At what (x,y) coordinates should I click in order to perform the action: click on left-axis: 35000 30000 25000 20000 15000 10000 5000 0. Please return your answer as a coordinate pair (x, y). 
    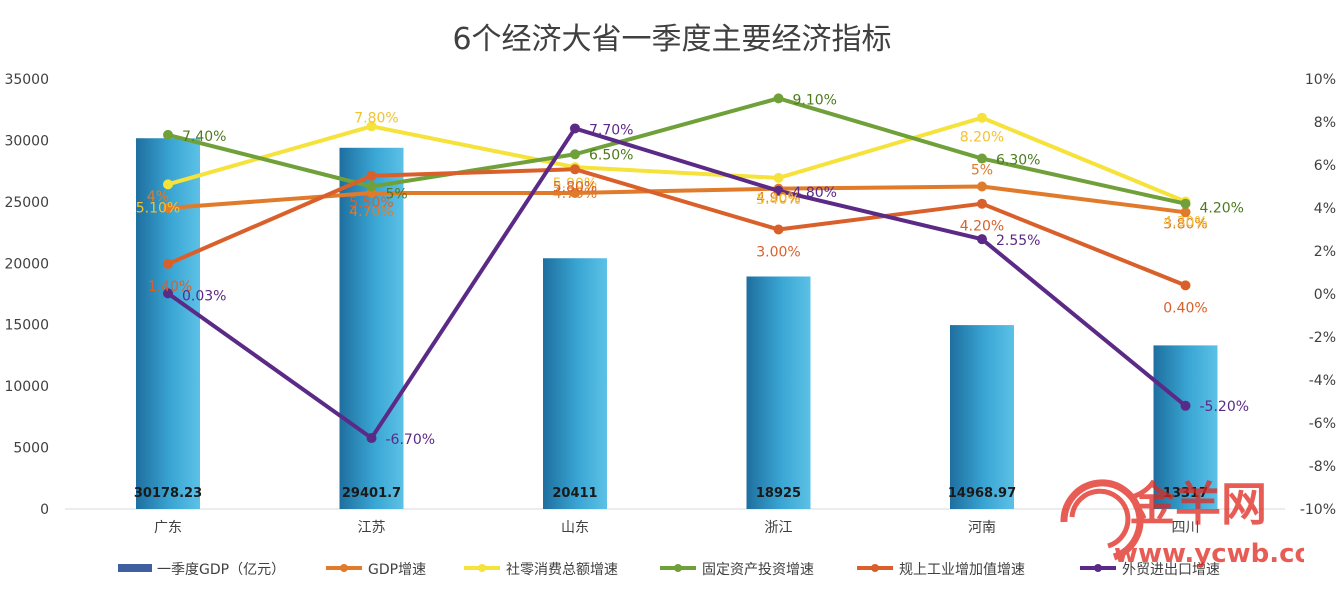
    Looking at the image, I should click on (26, 295).